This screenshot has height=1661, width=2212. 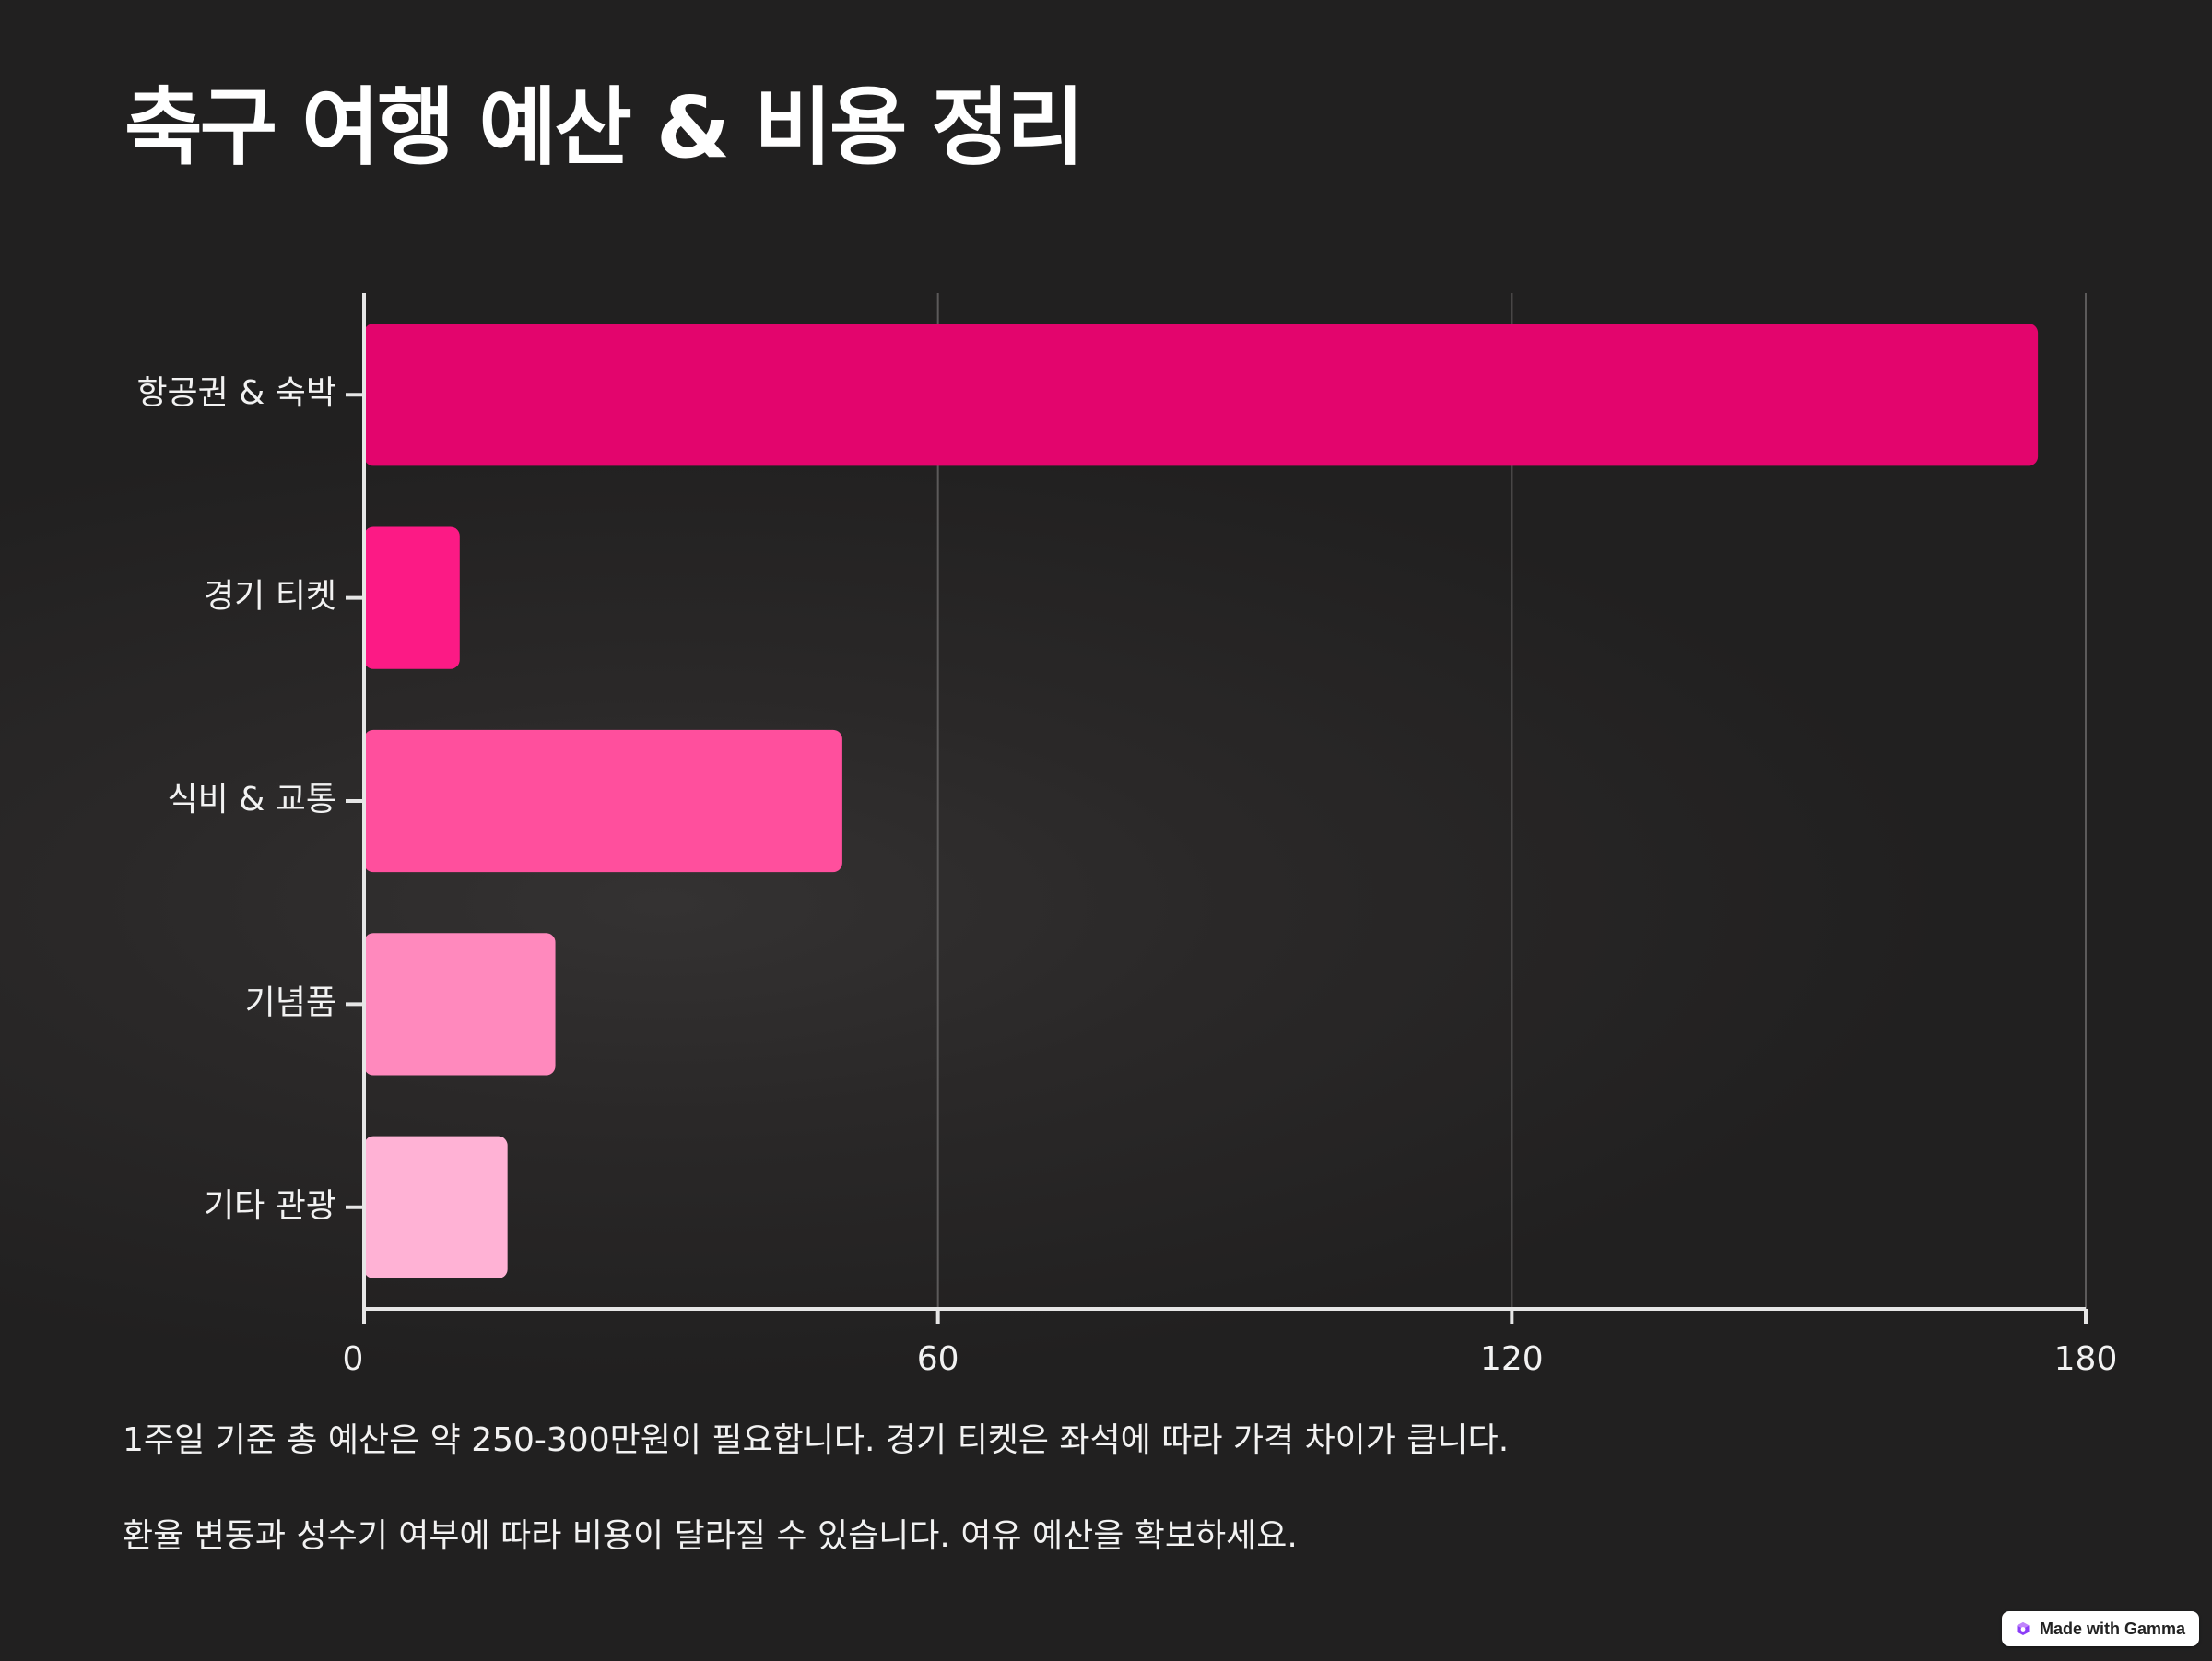 I want to click on category-label-1: 경기 티켓, so click(x=270, y=597).